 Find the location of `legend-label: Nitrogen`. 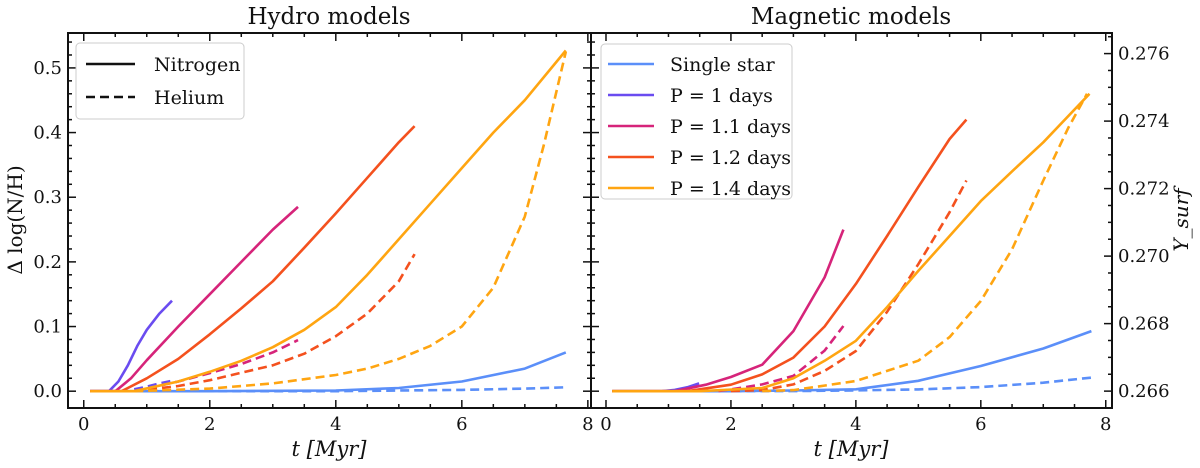

legend-label: Nitrogen is located at coordinates (197, 65).